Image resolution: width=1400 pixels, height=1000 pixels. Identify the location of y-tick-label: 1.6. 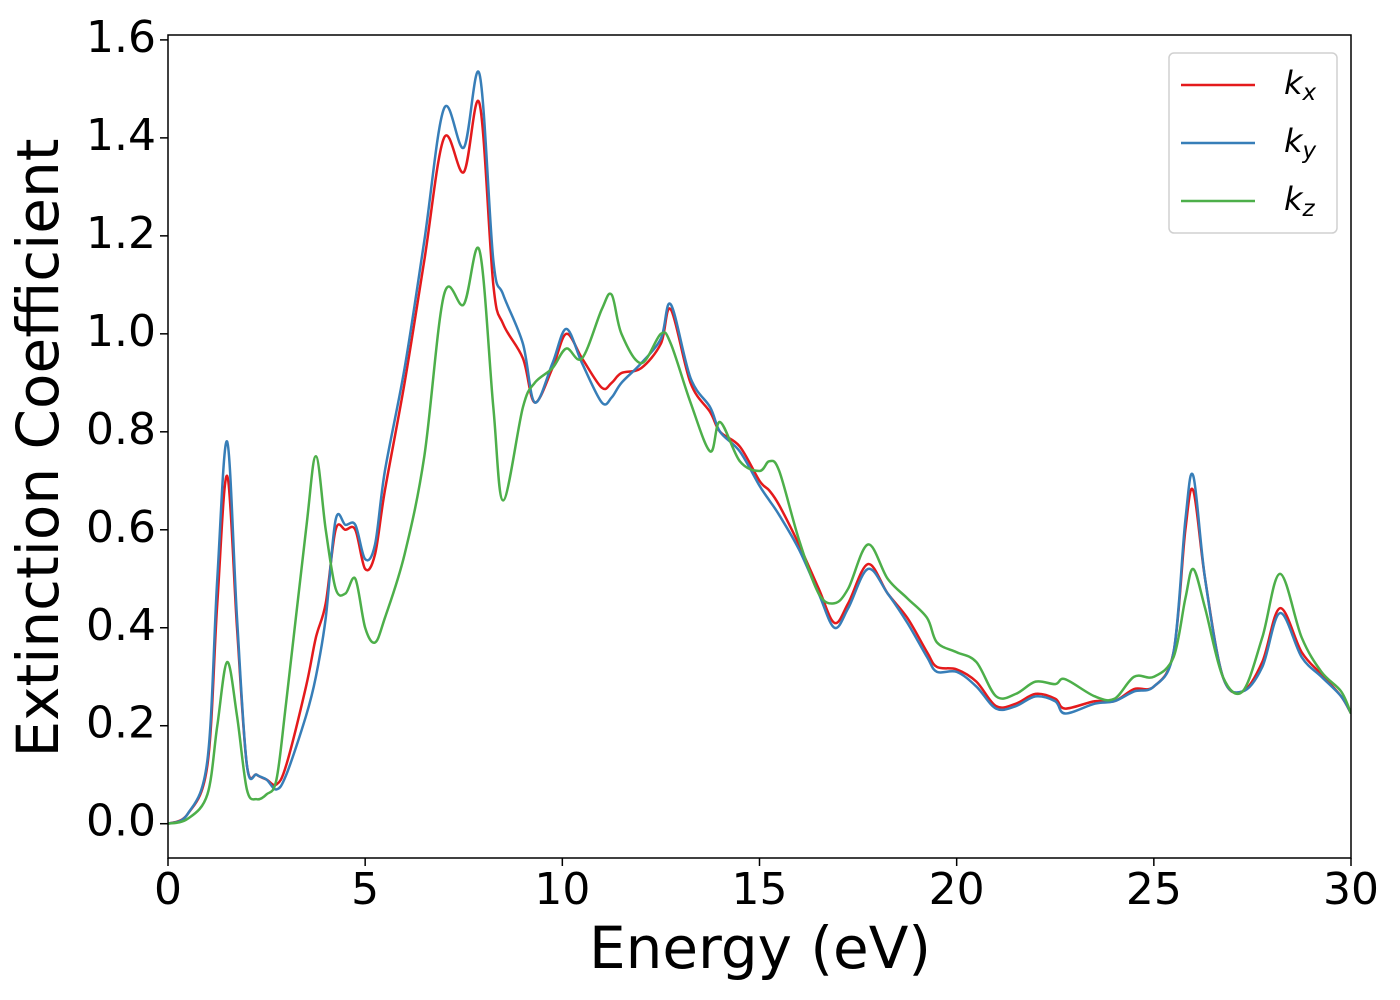
(121, 37).